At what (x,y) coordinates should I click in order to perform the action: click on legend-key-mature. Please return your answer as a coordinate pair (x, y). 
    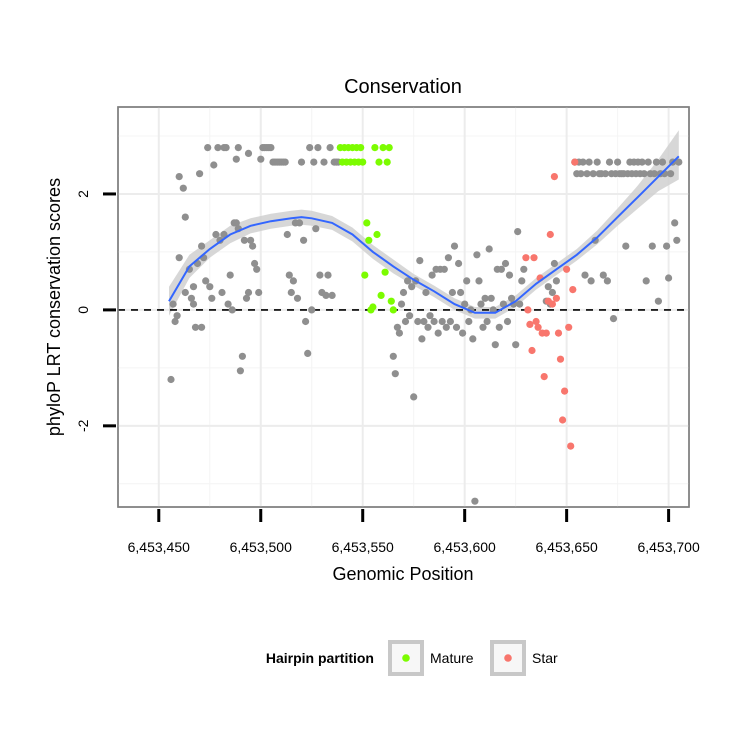
    Looking at the image, I should click on (406, 658).